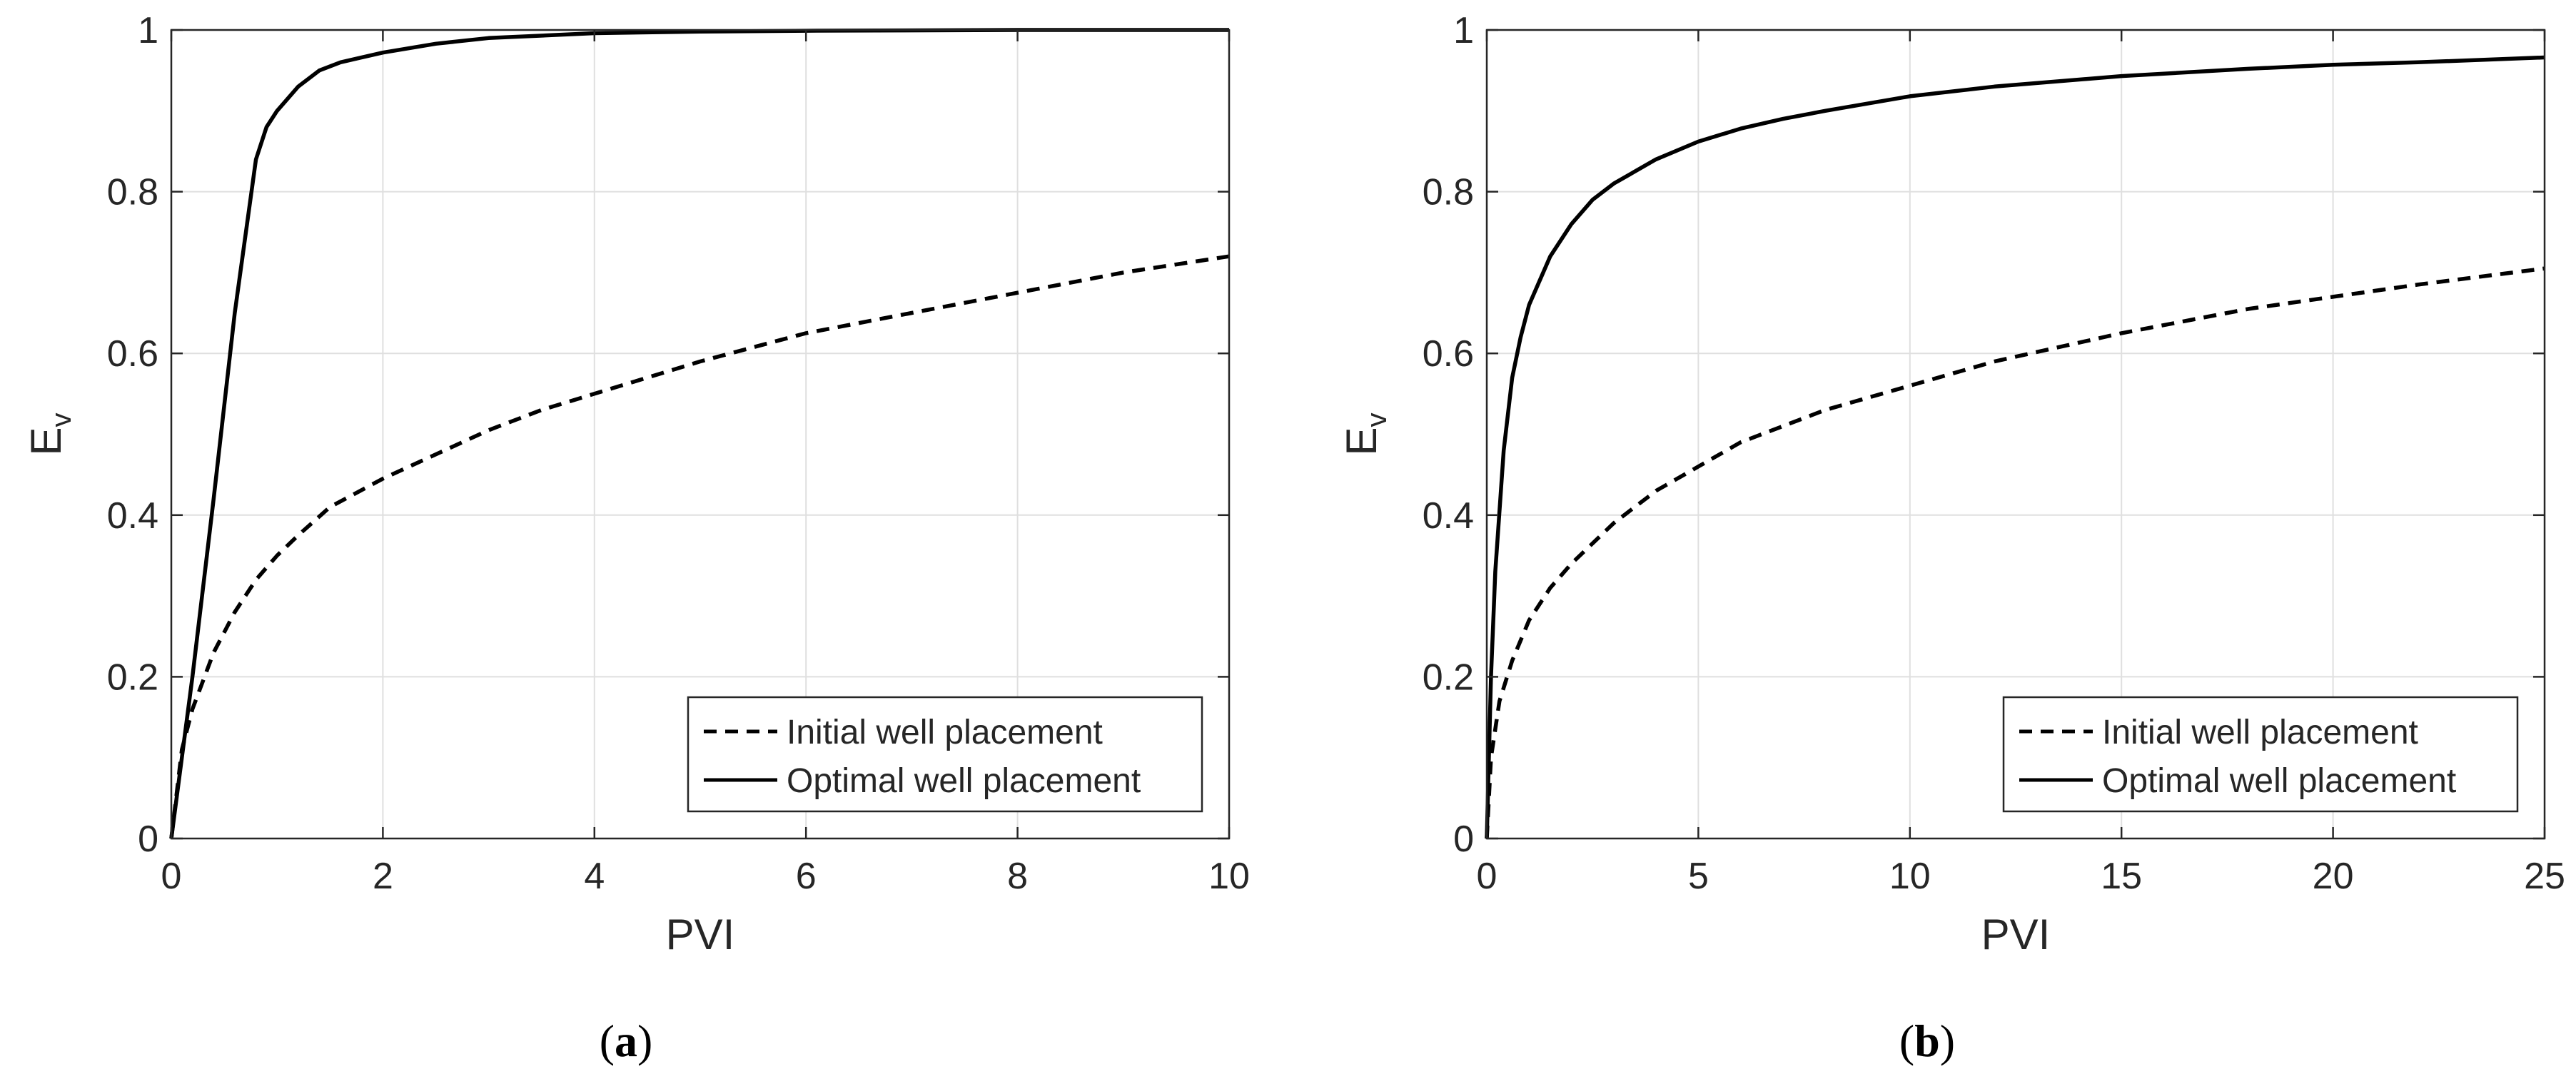  I want to click on panel-caption-b: (b), so click(1927, 1040).